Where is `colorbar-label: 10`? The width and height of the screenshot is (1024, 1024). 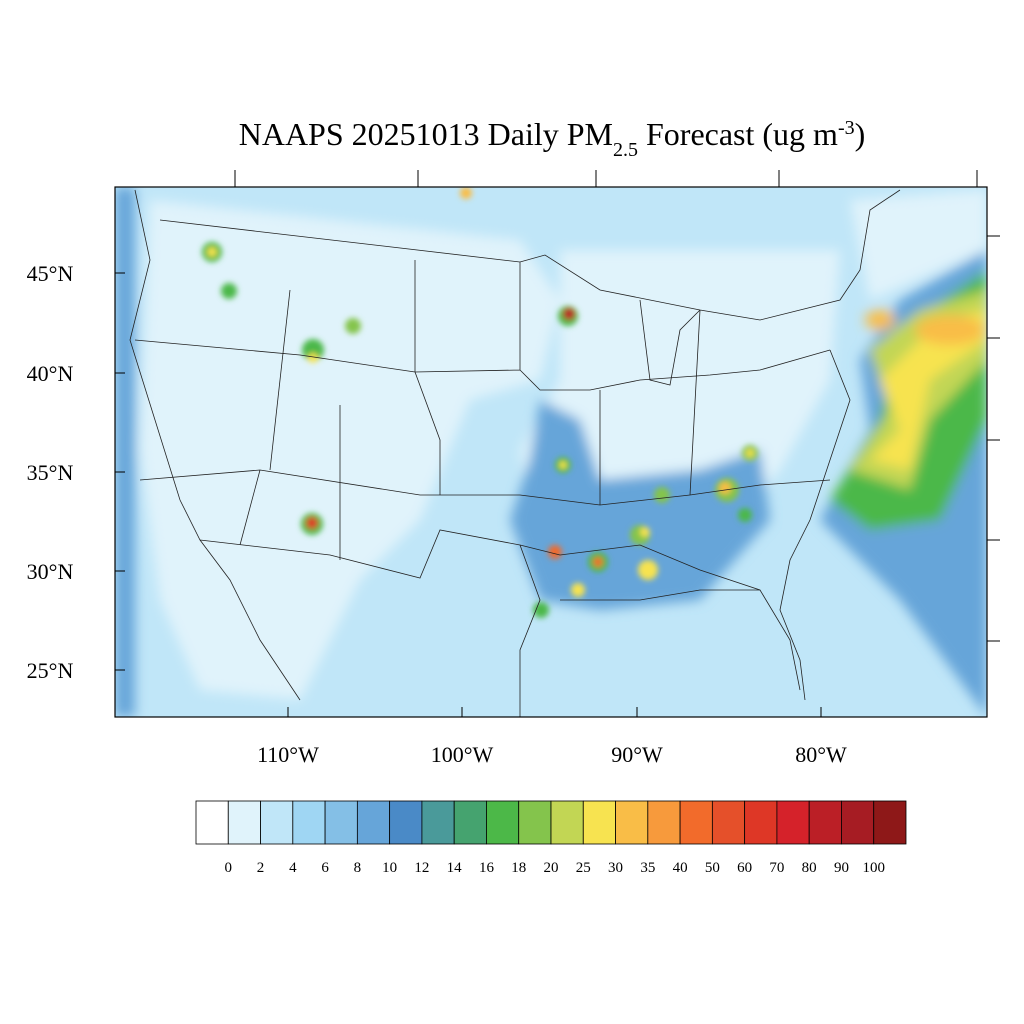 colorbar-label: 10 is located at coordinates (389, 868).